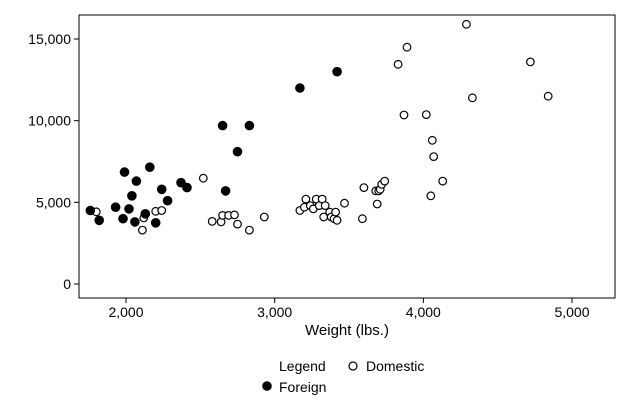  What do you see at coordinates (53, 202) in the screenshot?
I see `y-tick-label: 5,000` at bounding box center [53, 202].